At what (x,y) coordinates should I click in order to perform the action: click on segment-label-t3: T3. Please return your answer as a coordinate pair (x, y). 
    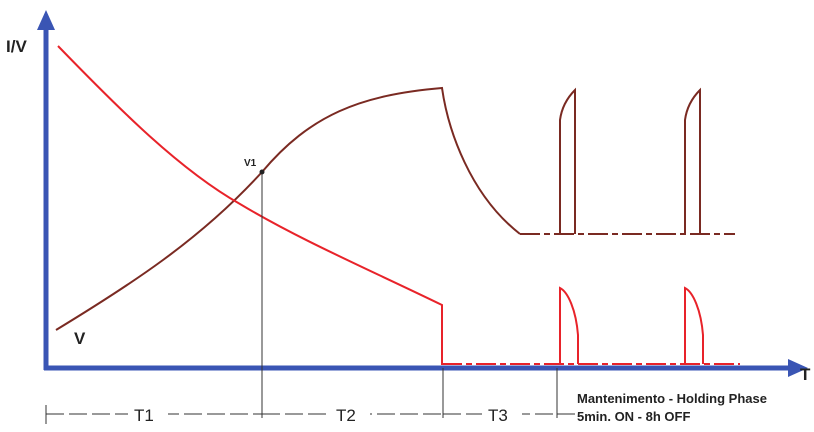
    Looking at the image, I should click on (498, 415).